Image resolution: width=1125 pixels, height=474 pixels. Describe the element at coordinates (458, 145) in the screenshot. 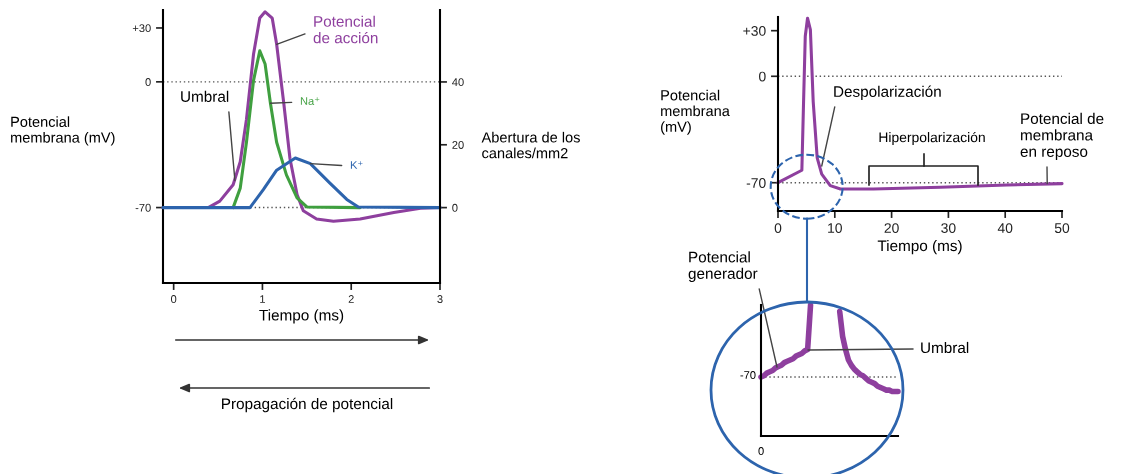

I see `y2-tick-label: 20` at that location.